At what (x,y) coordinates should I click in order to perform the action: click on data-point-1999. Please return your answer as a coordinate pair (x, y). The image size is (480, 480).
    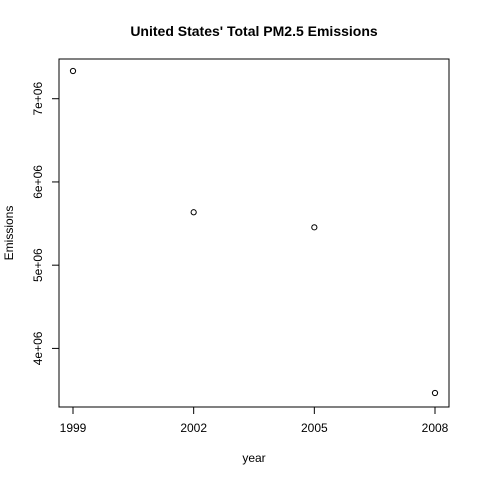
    Looking at the image, I should click on (73, 71).